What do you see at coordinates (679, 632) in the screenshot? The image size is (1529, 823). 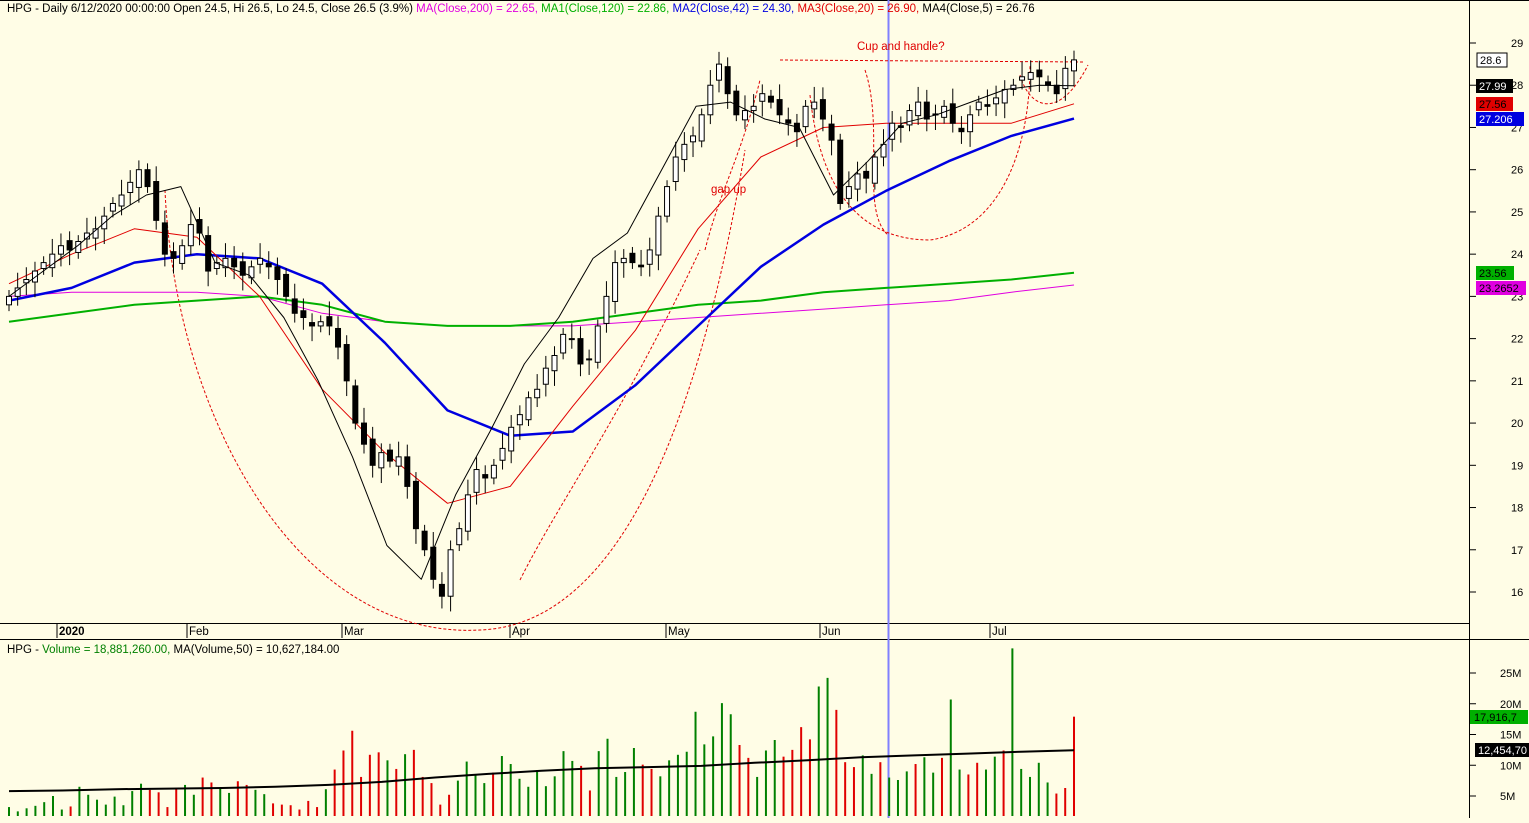 I see `month-label: May` at bounding box center [679, 632].